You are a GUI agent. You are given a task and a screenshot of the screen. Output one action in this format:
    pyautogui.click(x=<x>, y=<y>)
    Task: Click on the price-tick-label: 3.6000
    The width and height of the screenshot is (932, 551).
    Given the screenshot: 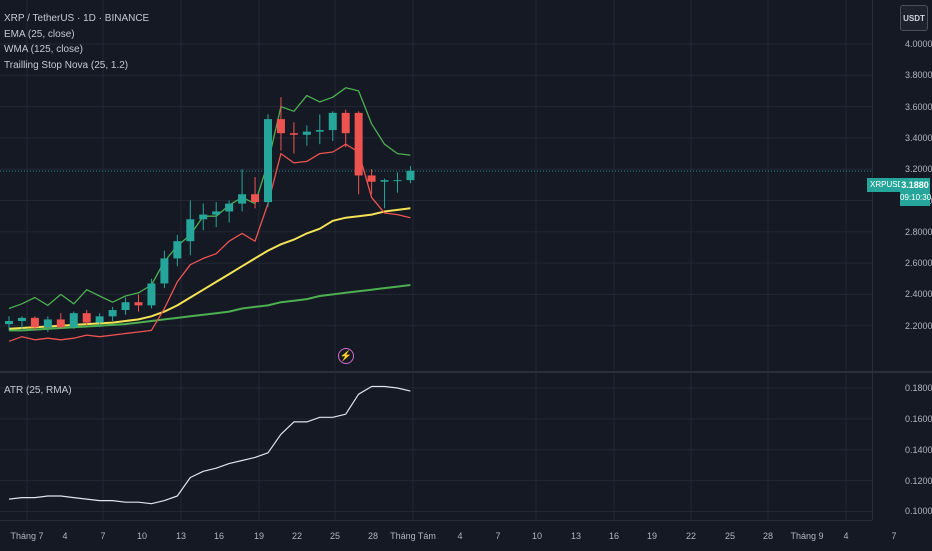 What is the action you would take?
    pyautogui.click(x=918, y=106)
    